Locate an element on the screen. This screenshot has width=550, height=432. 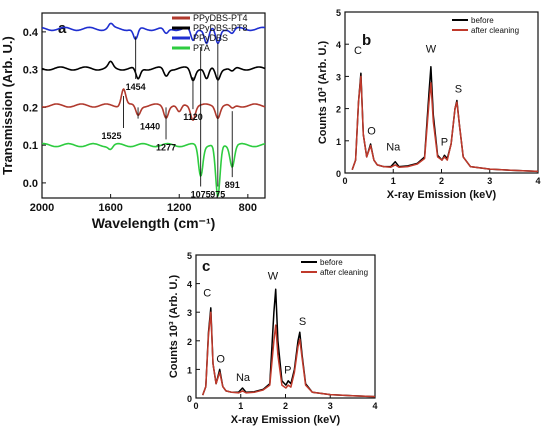
legend-label: PPyDBS-PT8 is located at coordinates (220, 28).